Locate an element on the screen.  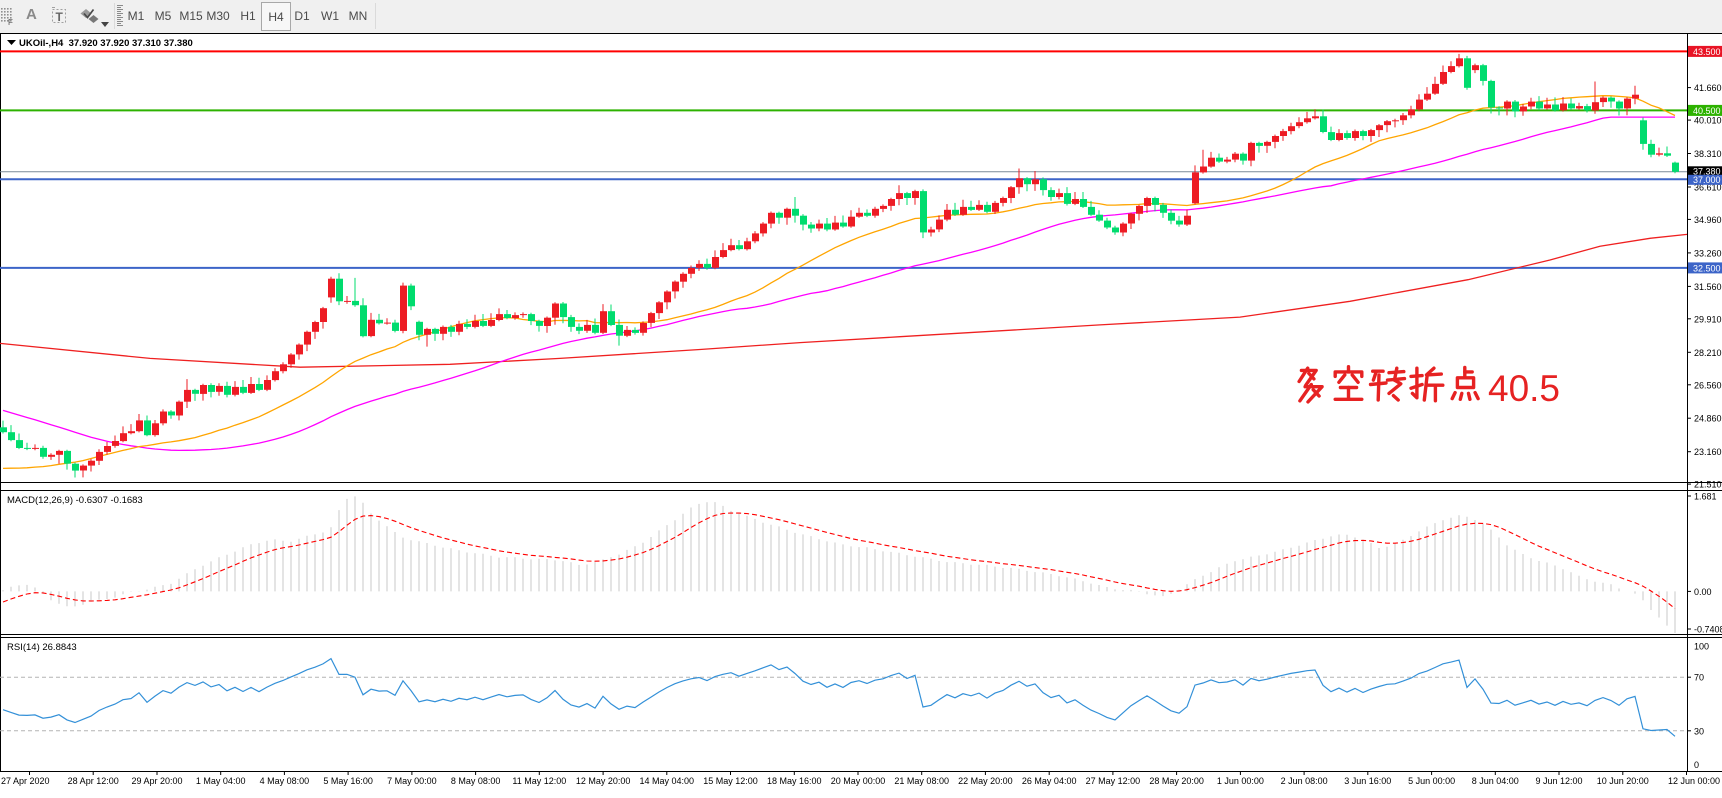
svg-text:UKOil-,H4 37.920 37.920 37.31: UKOil-,H4 37.920 37.920 37.310 37.380 is located at coordinates (106, 43).